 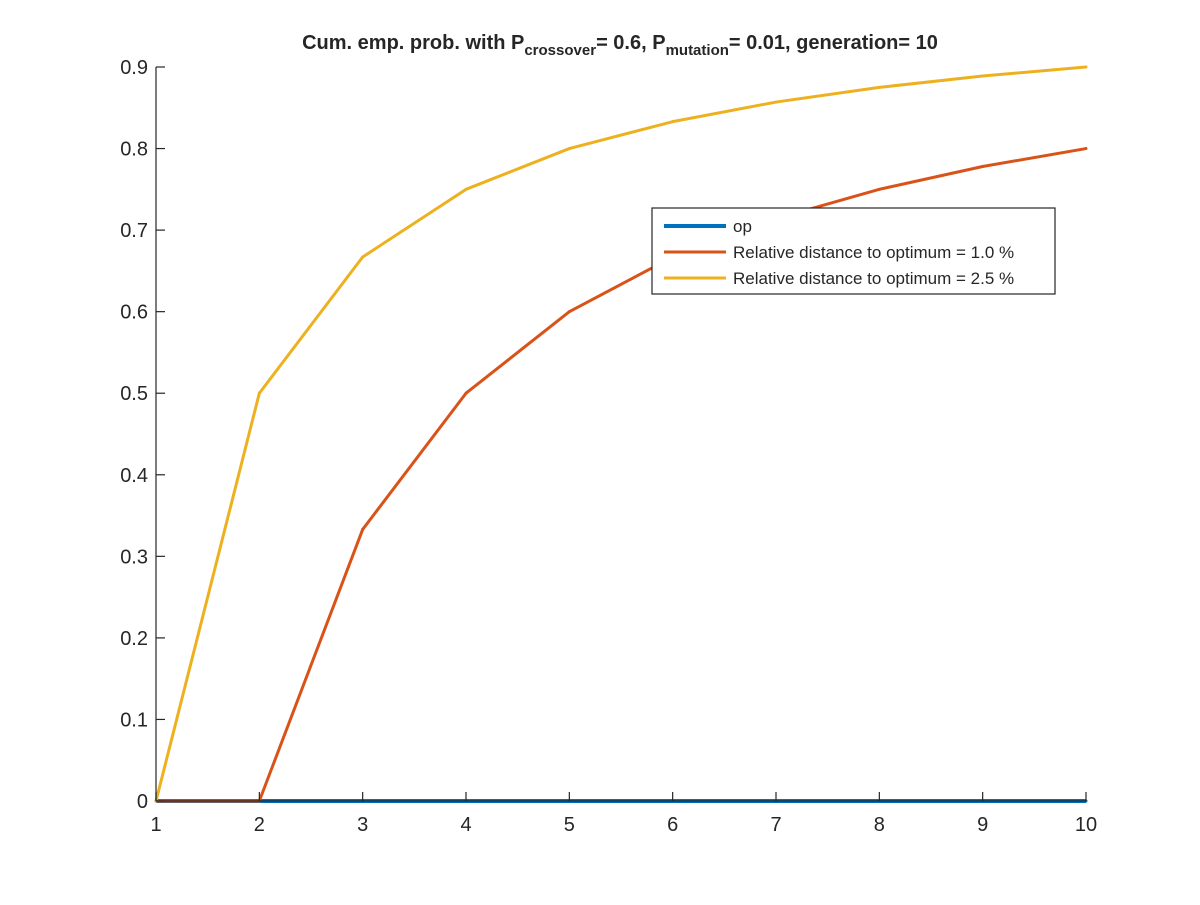 What do you see at coordinates (697, 50) in the screenshot?
I see `title-sub-mutation: mutation` at bounding box center [697, 50].